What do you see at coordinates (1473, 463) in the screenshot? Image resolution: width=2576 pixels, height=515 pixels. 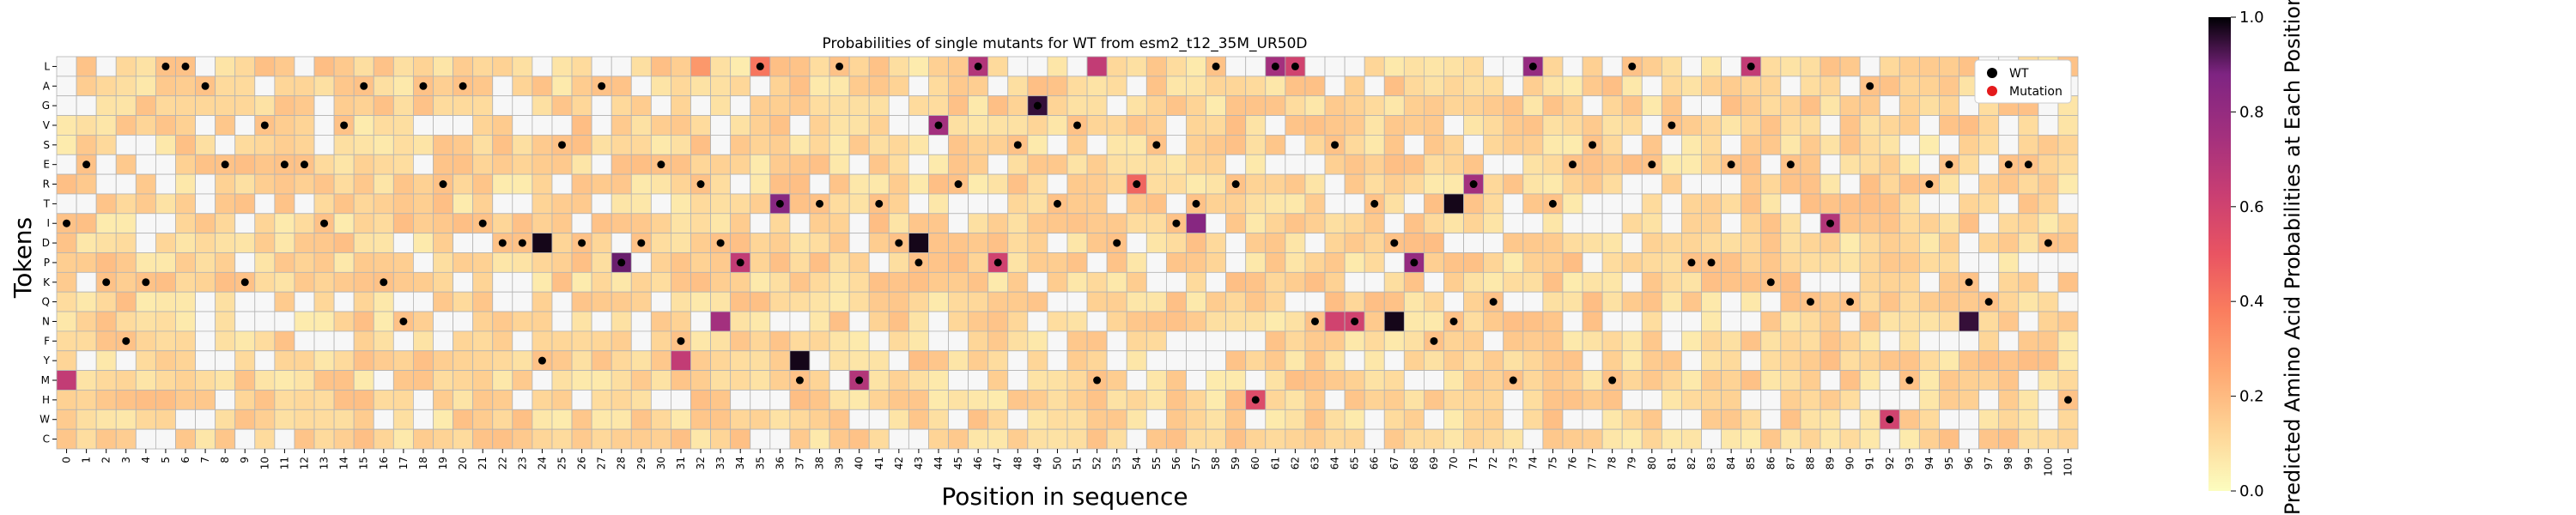 I see `x-tick-label: 71` at bounding box center [1473, 463].